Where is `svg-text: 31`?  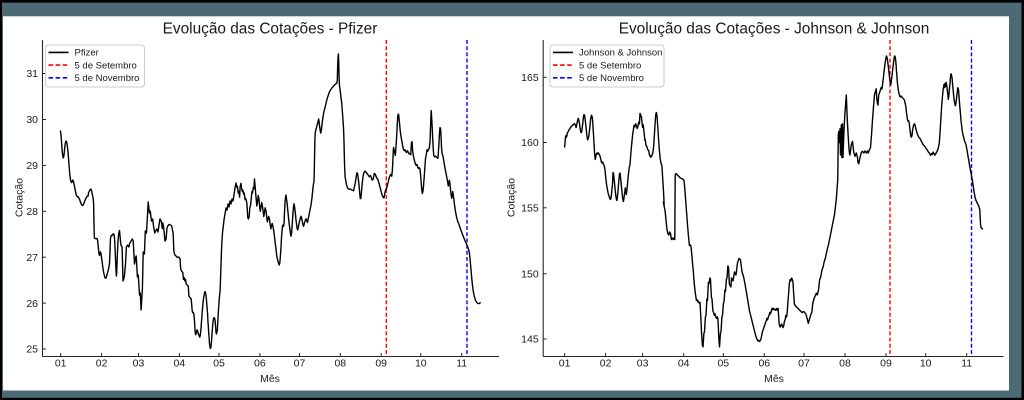
svg-text: 31 is located at coordinates (32, 74).